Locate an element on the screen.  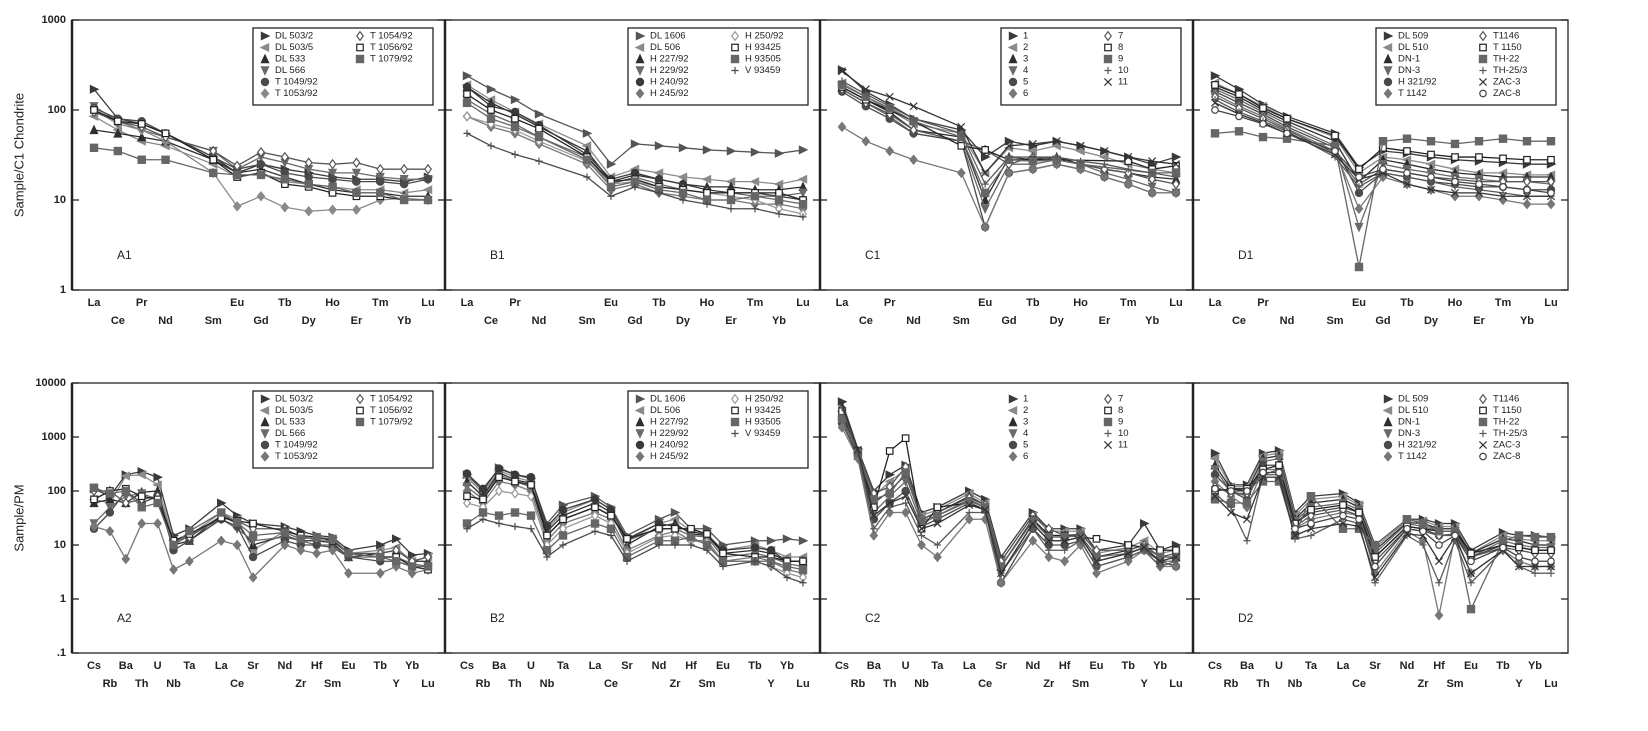
legend-label: 7 is located at coordinates (1120, 399).